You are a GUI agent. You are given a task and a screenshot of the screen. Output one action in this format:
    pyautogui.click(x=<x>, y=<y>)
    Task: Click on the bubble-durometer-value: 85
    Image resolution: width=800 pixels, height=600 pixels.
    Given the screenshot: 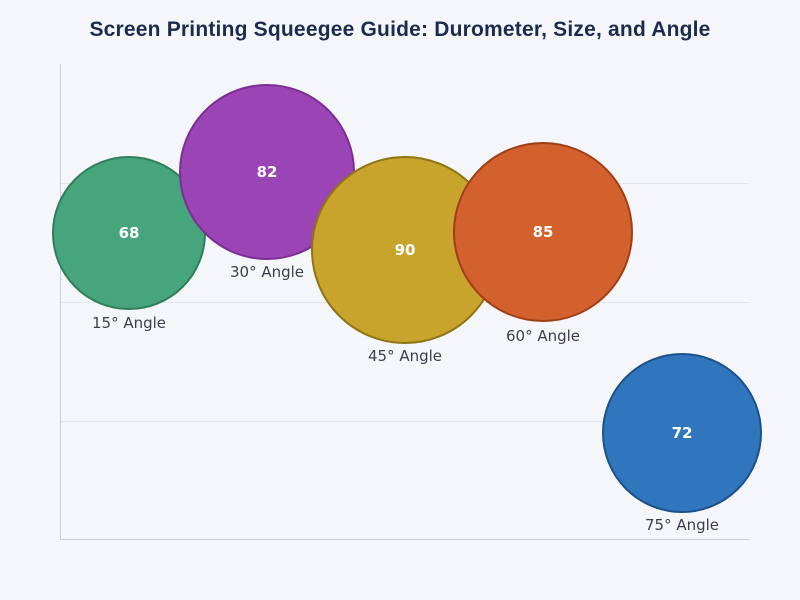 What is the action you would take?
    pyautogui.click(x=543, y=232)
    